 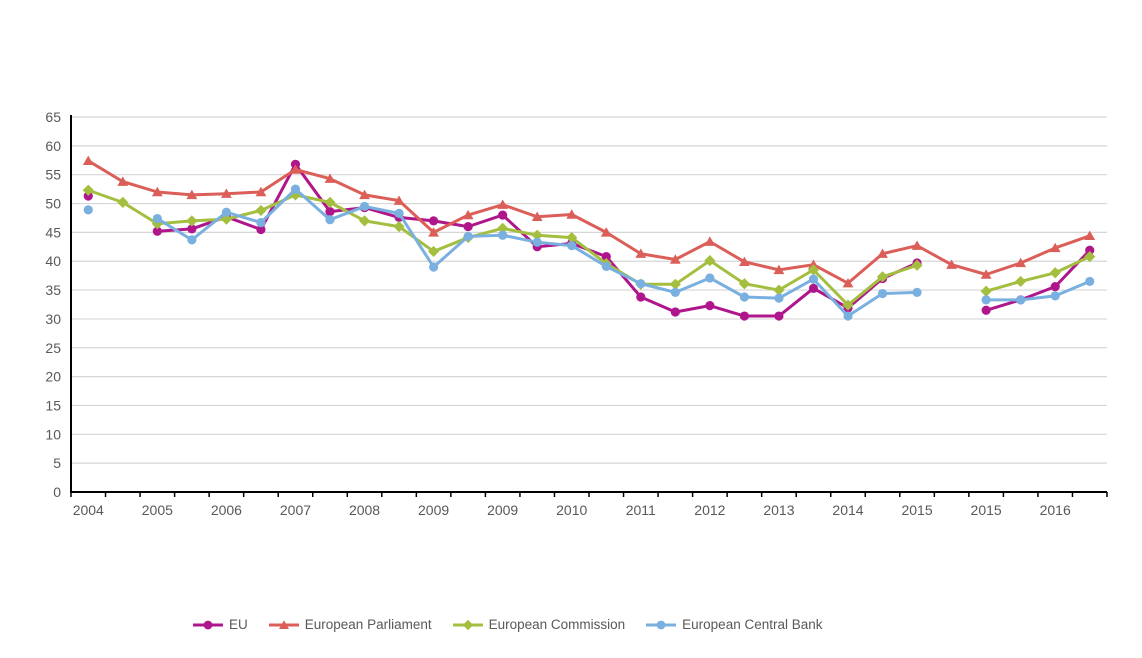 I want to click on y-axis-label: 15, so click(x=53, y=405).